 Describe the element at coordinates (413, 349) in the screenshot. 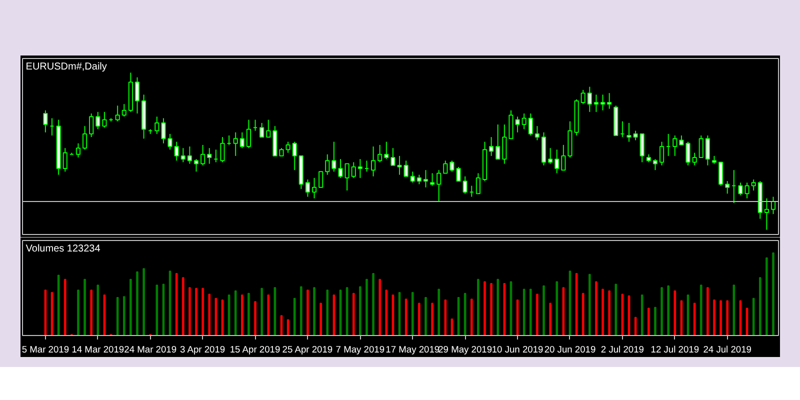

I see `x-tick-label: 17 May 2019` at that location.